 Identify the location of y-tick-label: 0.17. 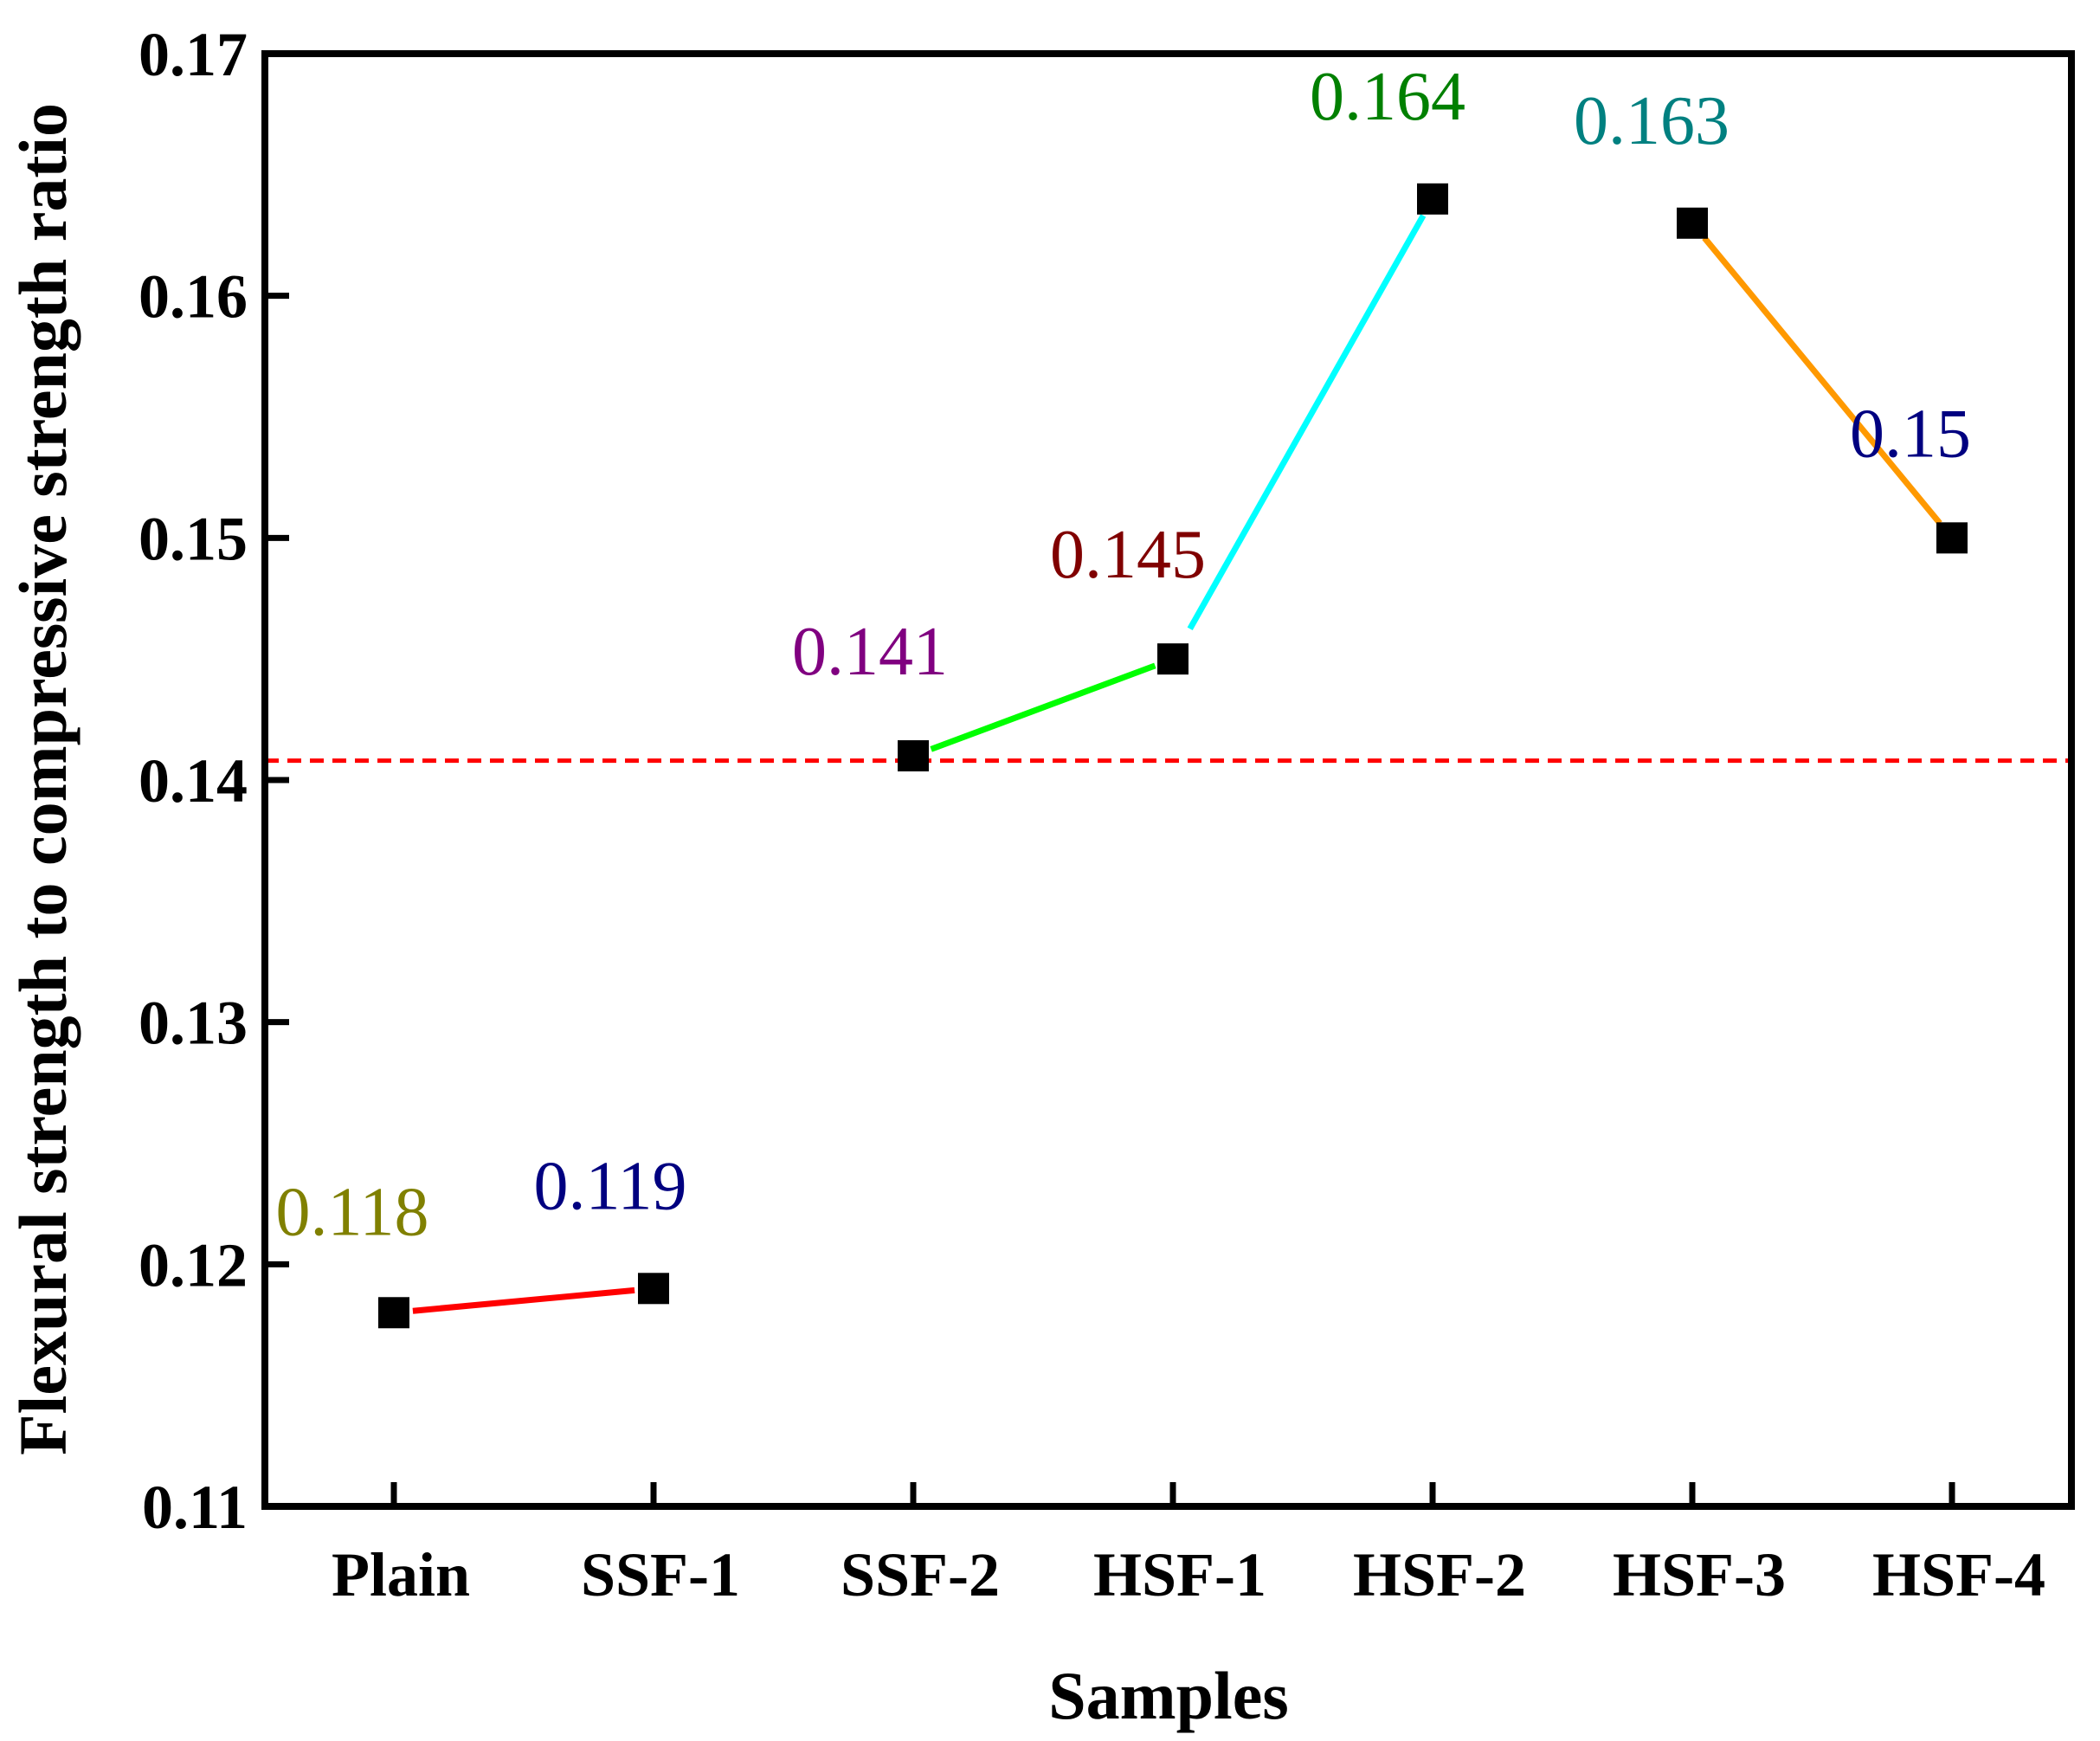
(193, 54).